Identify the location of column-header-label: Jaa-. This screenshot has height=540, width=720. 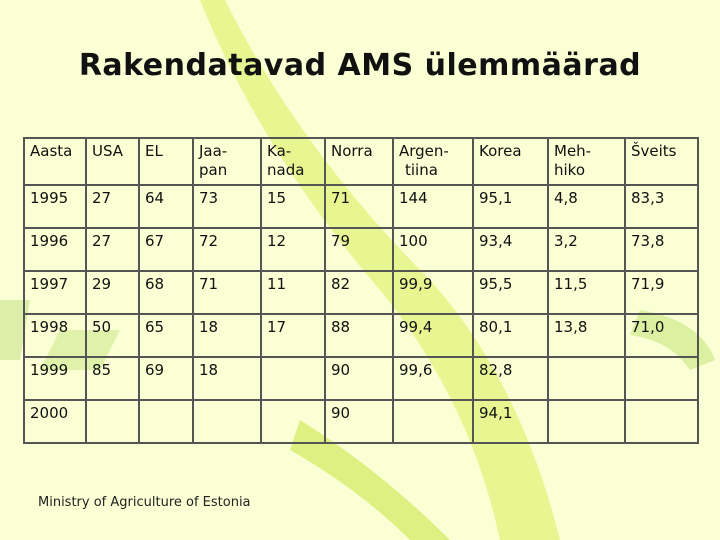
(213, 151).